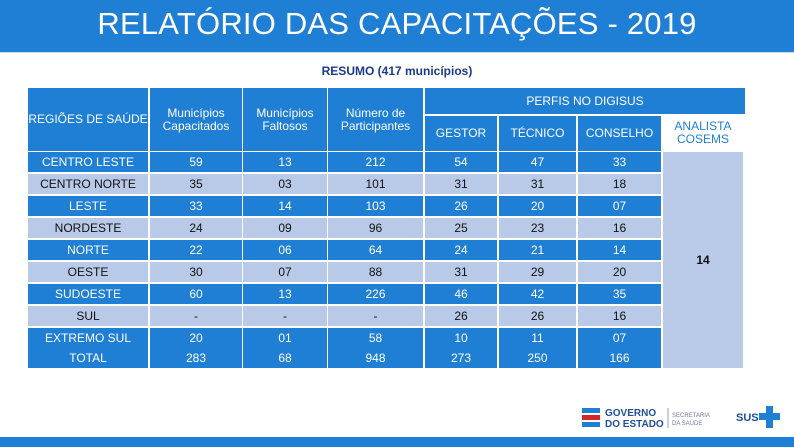 The width and height of the screenshot is (794, 447). What do you see at coordinates (285, 338) in the screenshot?
I see `row-faltosos: 01` at bounding box center [285, 338].